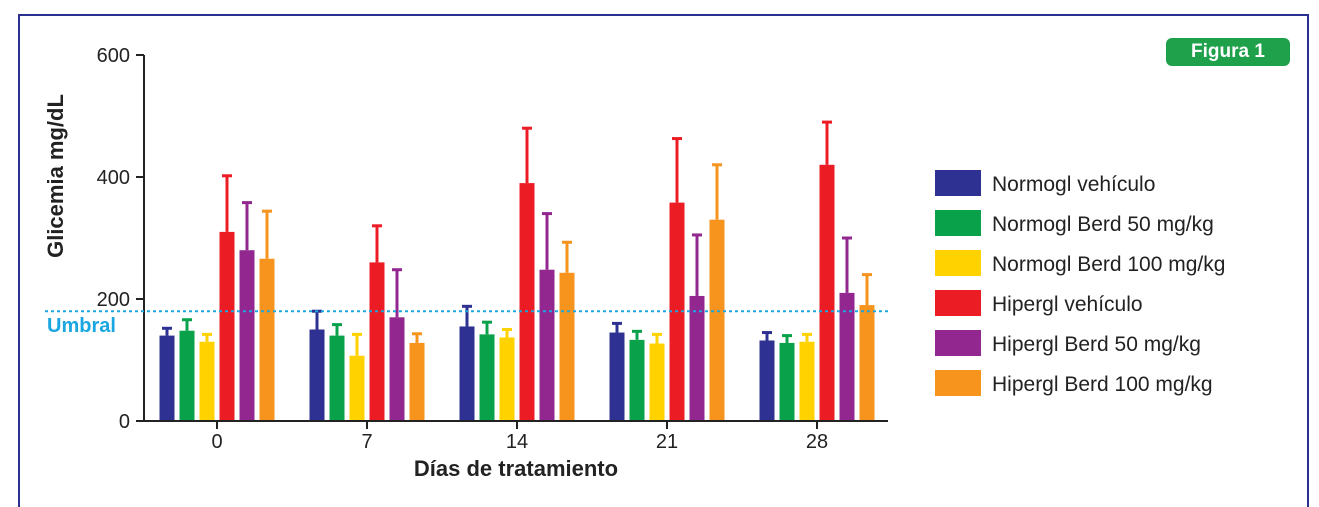  Describe the element at coordinates (1103, 224) in the screenshot. I see `legend-label: Normogl Berd 50 mg/kg` at that location.